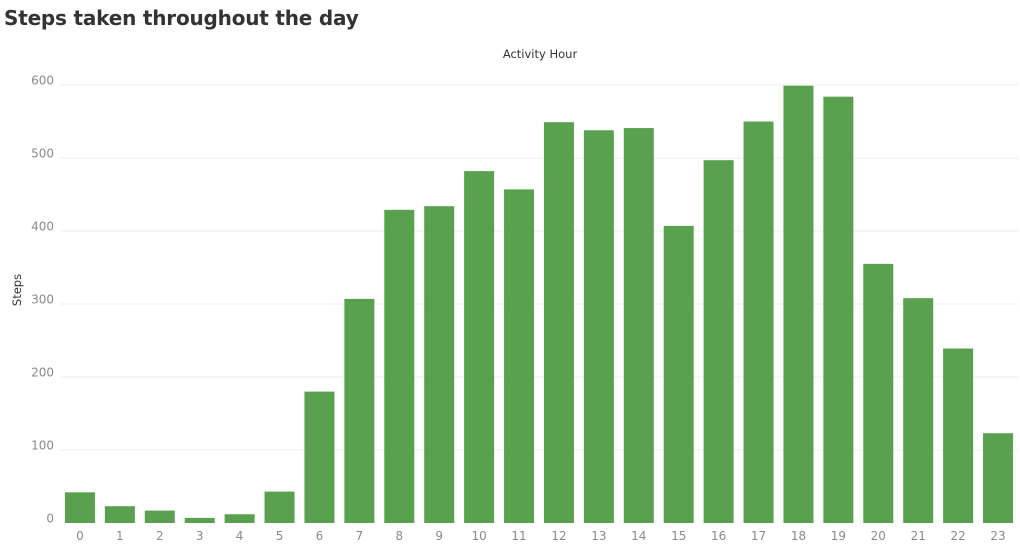  I want to click on y-tick-label: 300, so click(42, 300).